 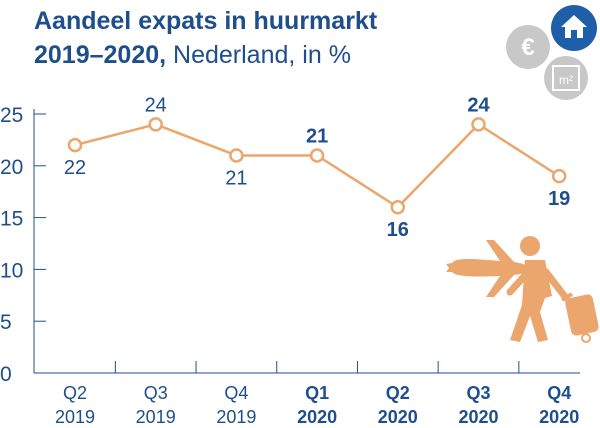 I want to click on title-years: 2019–2020,, so click(x=100, y=55).